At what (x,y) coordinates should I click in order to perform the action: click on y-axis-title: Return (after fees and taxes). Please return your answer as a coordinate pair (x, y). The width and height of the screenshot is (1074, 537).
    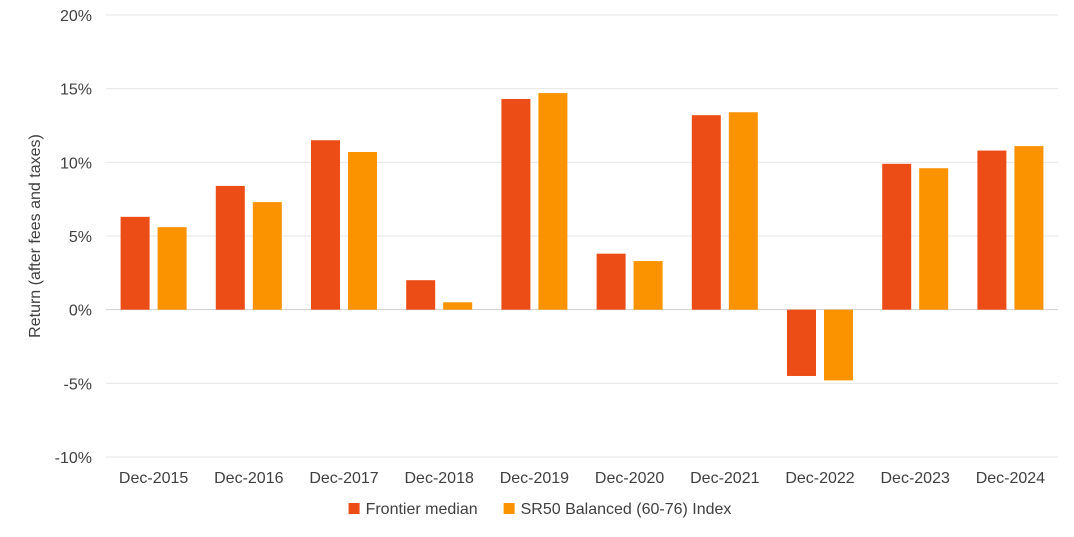
    Looking at the image, I should click on (35, 236).